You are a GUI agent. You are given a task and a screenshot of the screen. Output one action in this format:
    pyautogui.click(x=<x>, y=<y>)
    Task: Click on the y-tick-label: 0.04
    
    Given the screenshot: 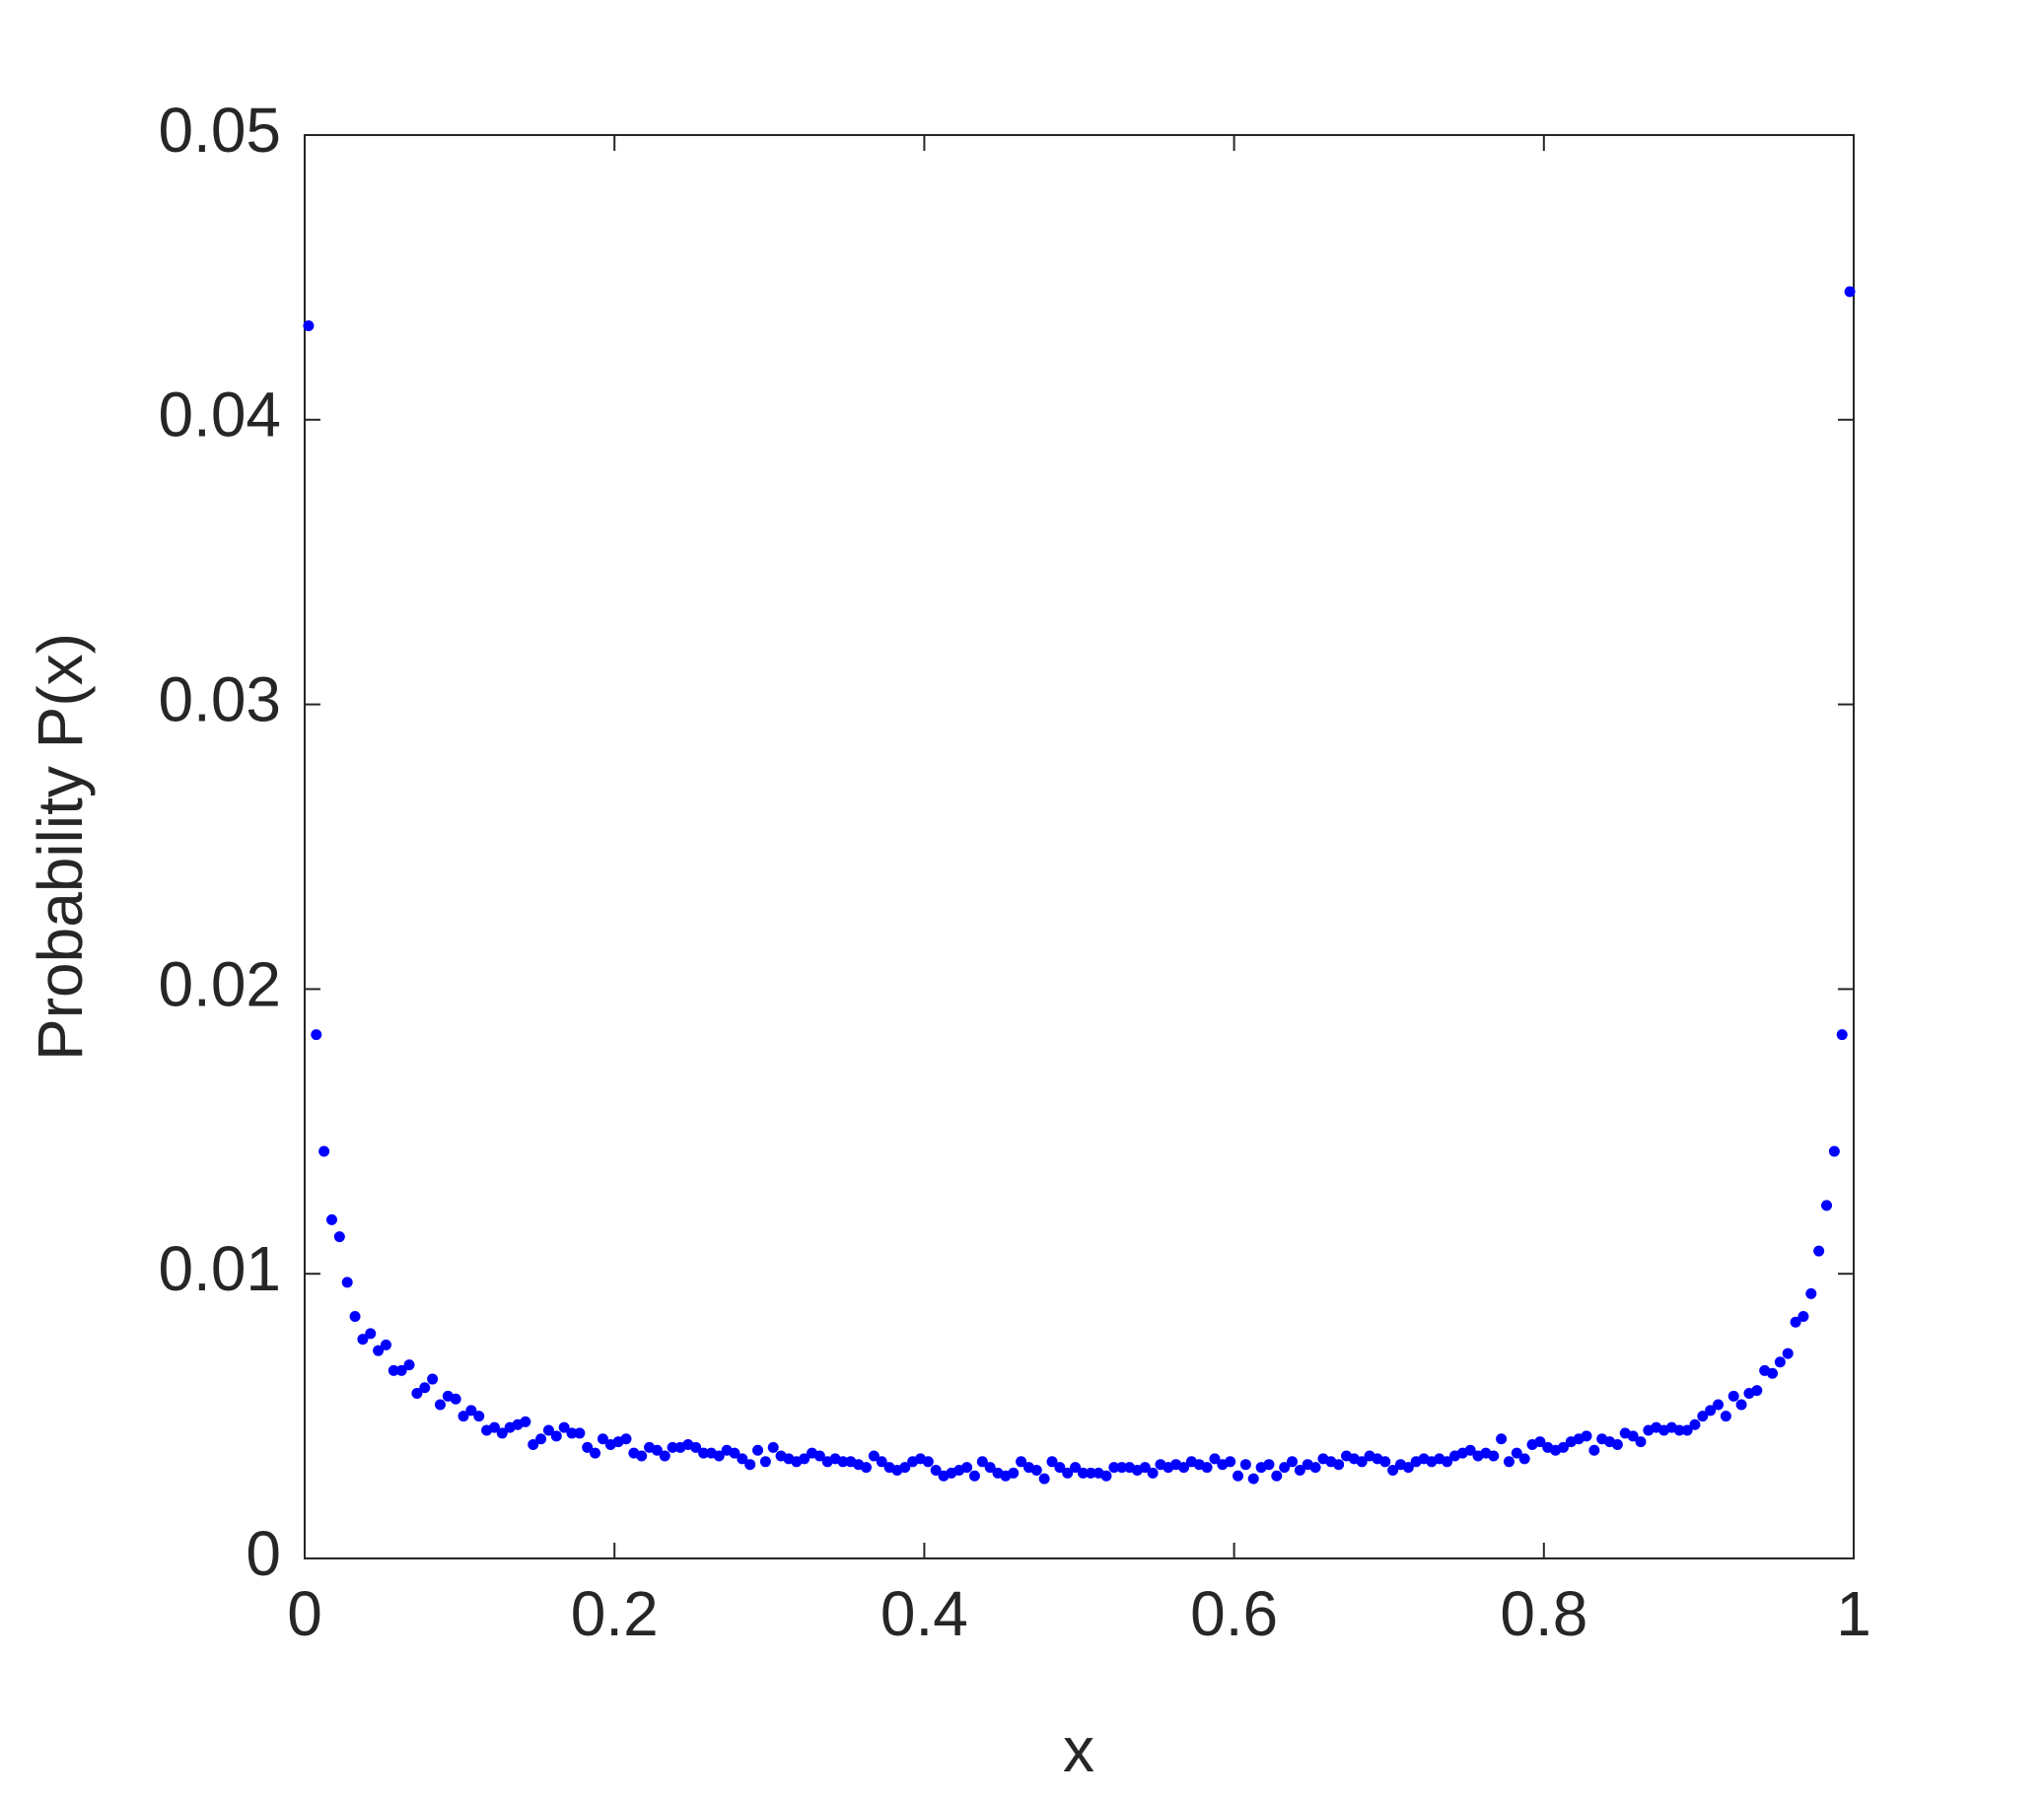 What is the action you would take?
    pyautogui.click(x=220, y=415)
    